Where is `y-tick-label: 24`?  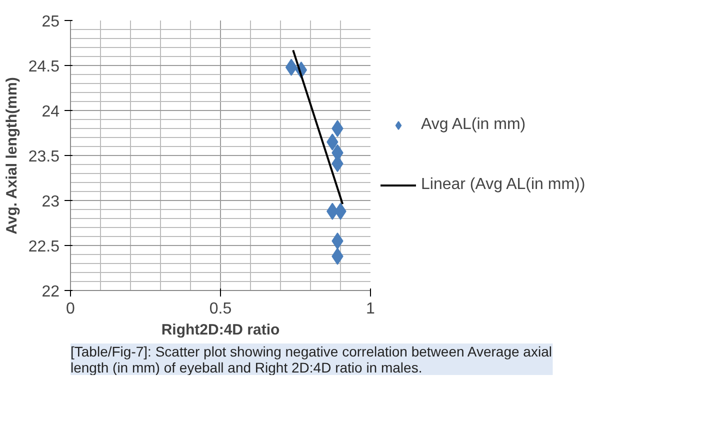 y-tick-label: 24 is located at coordinates (51, 112).